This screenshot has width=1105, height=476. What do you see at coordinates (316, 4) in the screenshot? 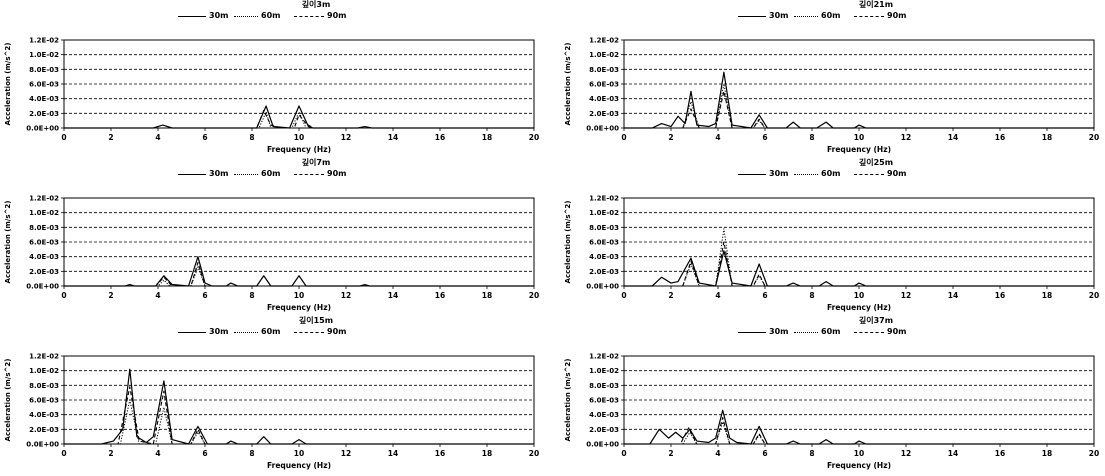
I see `chart-title: 깊이3m` at bounding box center [316, 4].